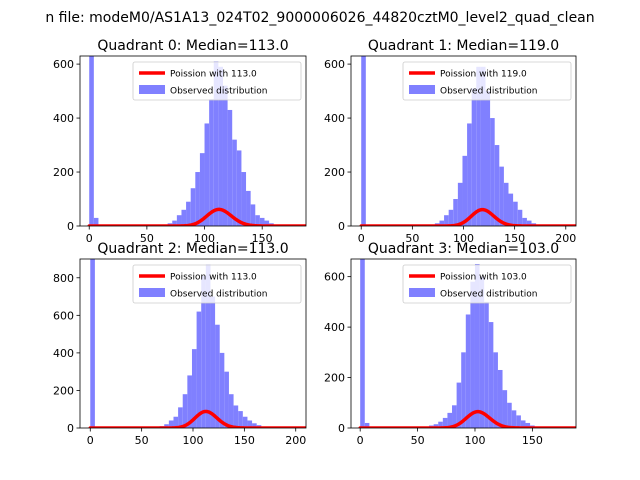  Describe the element at coordinates (463, 249) in the screenshot. I see `chart-title: Quadrant 3: Median=103.0` at that location.